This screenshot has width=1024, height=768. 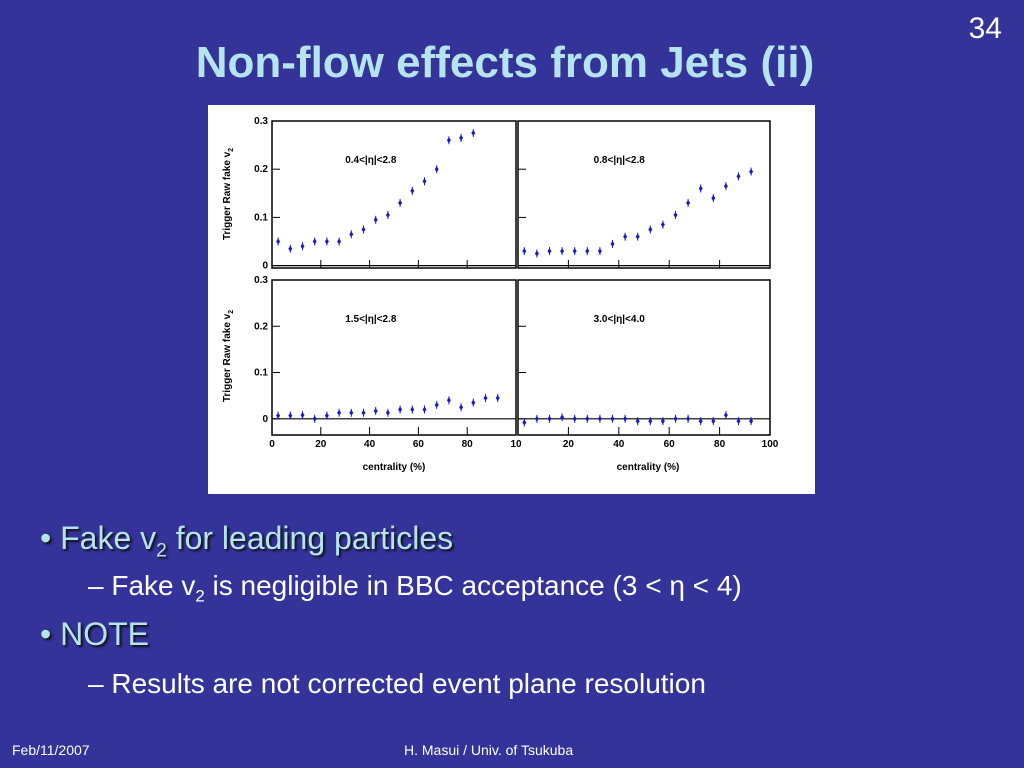 I want to click on x-tick-label: 10, so click(x=516, y=444).